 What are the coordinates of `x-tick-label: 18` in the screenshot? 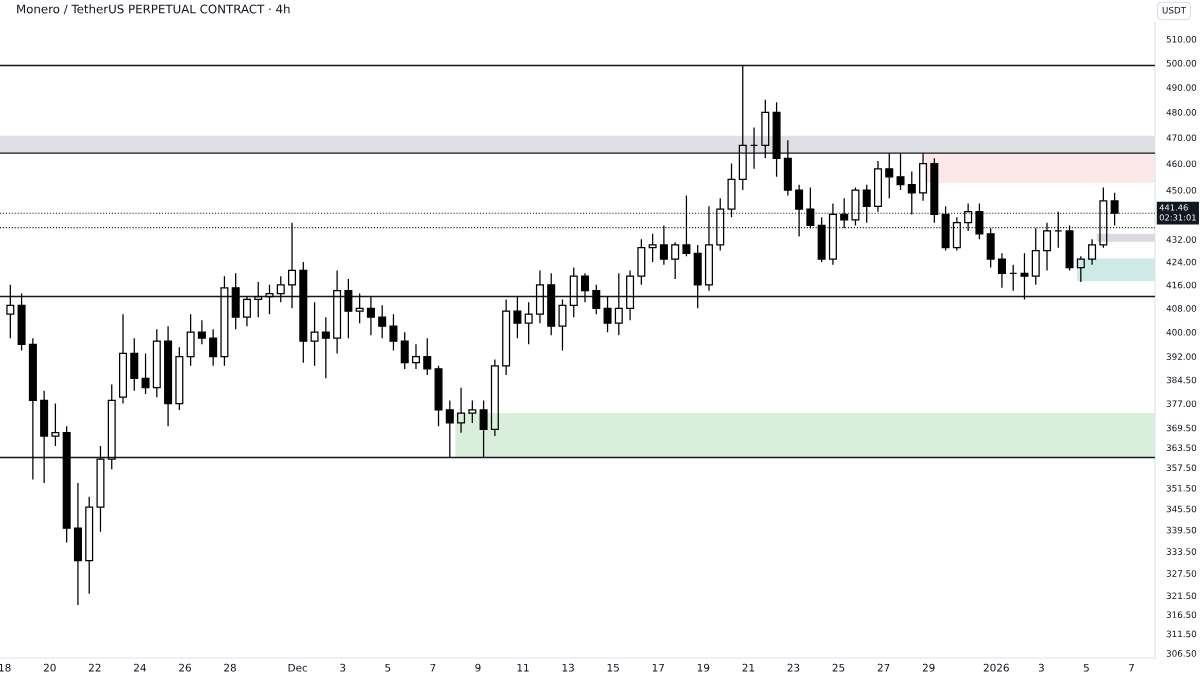 It's located at (5, 667).